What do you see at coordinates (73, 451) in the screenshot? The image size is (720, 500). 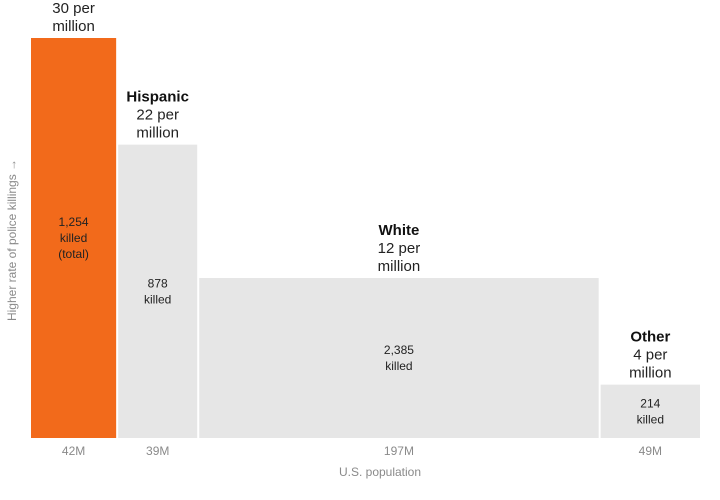 I see `population-label-group-1: 42M` at bounding box center [73, 451].